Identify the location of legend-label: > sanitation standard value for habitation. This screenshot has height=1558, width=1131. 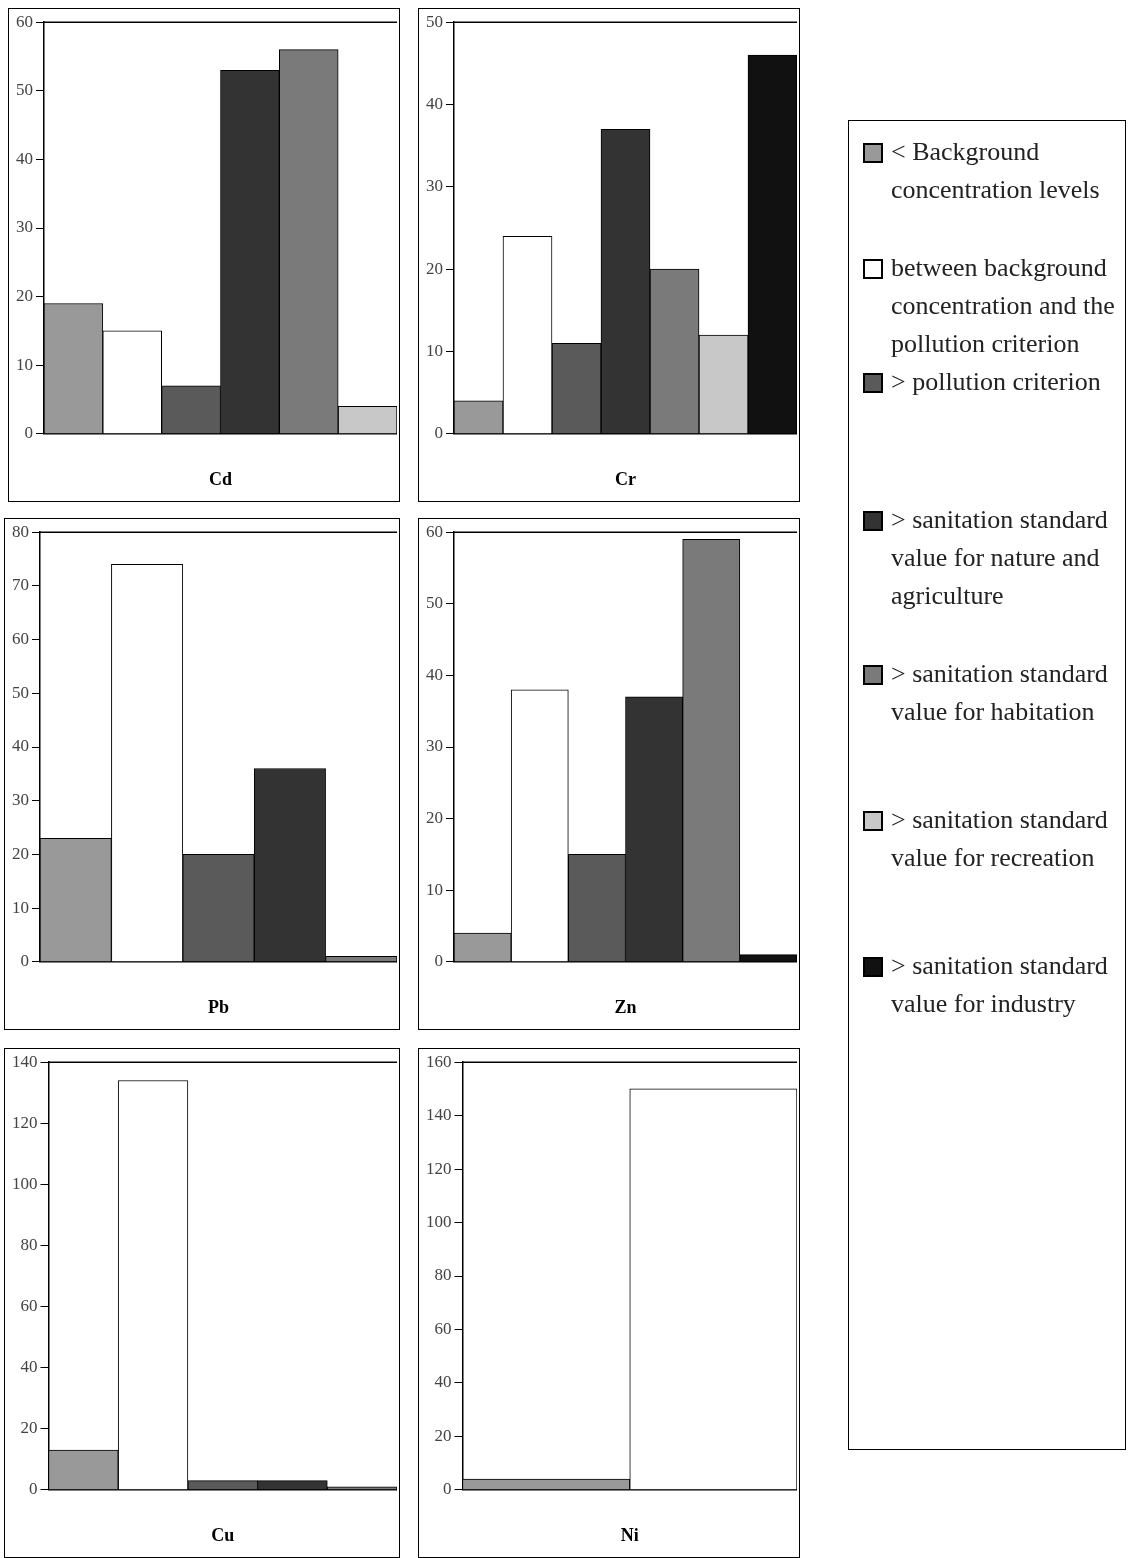
(1000, 693).